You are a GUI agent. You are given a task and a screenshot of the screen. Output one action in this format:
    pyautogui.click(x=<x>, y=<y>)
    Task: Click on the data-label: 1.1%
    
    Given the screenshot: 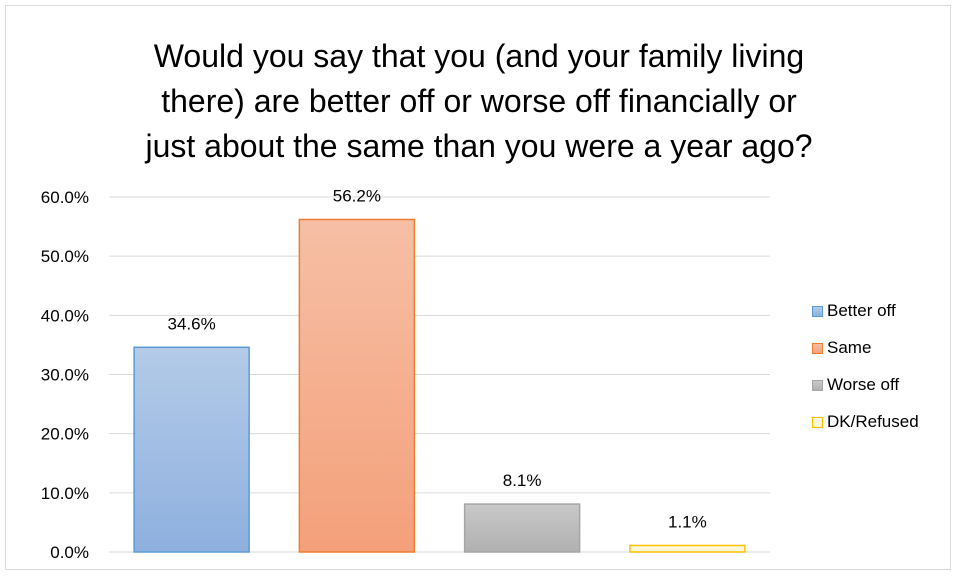 What is the action you would take?
    pyautogui.click(x=687, y=521)
    